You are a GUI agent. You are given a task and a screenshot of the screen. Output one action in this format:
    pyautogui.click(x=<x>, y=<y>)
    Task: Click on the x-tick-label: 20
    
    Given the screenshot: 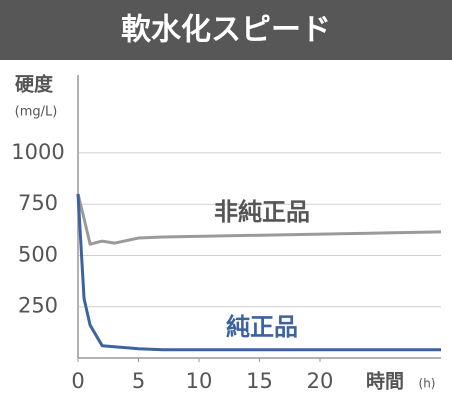 What is the action you would take?
    pyautogui.click(x=320, y=381)
    